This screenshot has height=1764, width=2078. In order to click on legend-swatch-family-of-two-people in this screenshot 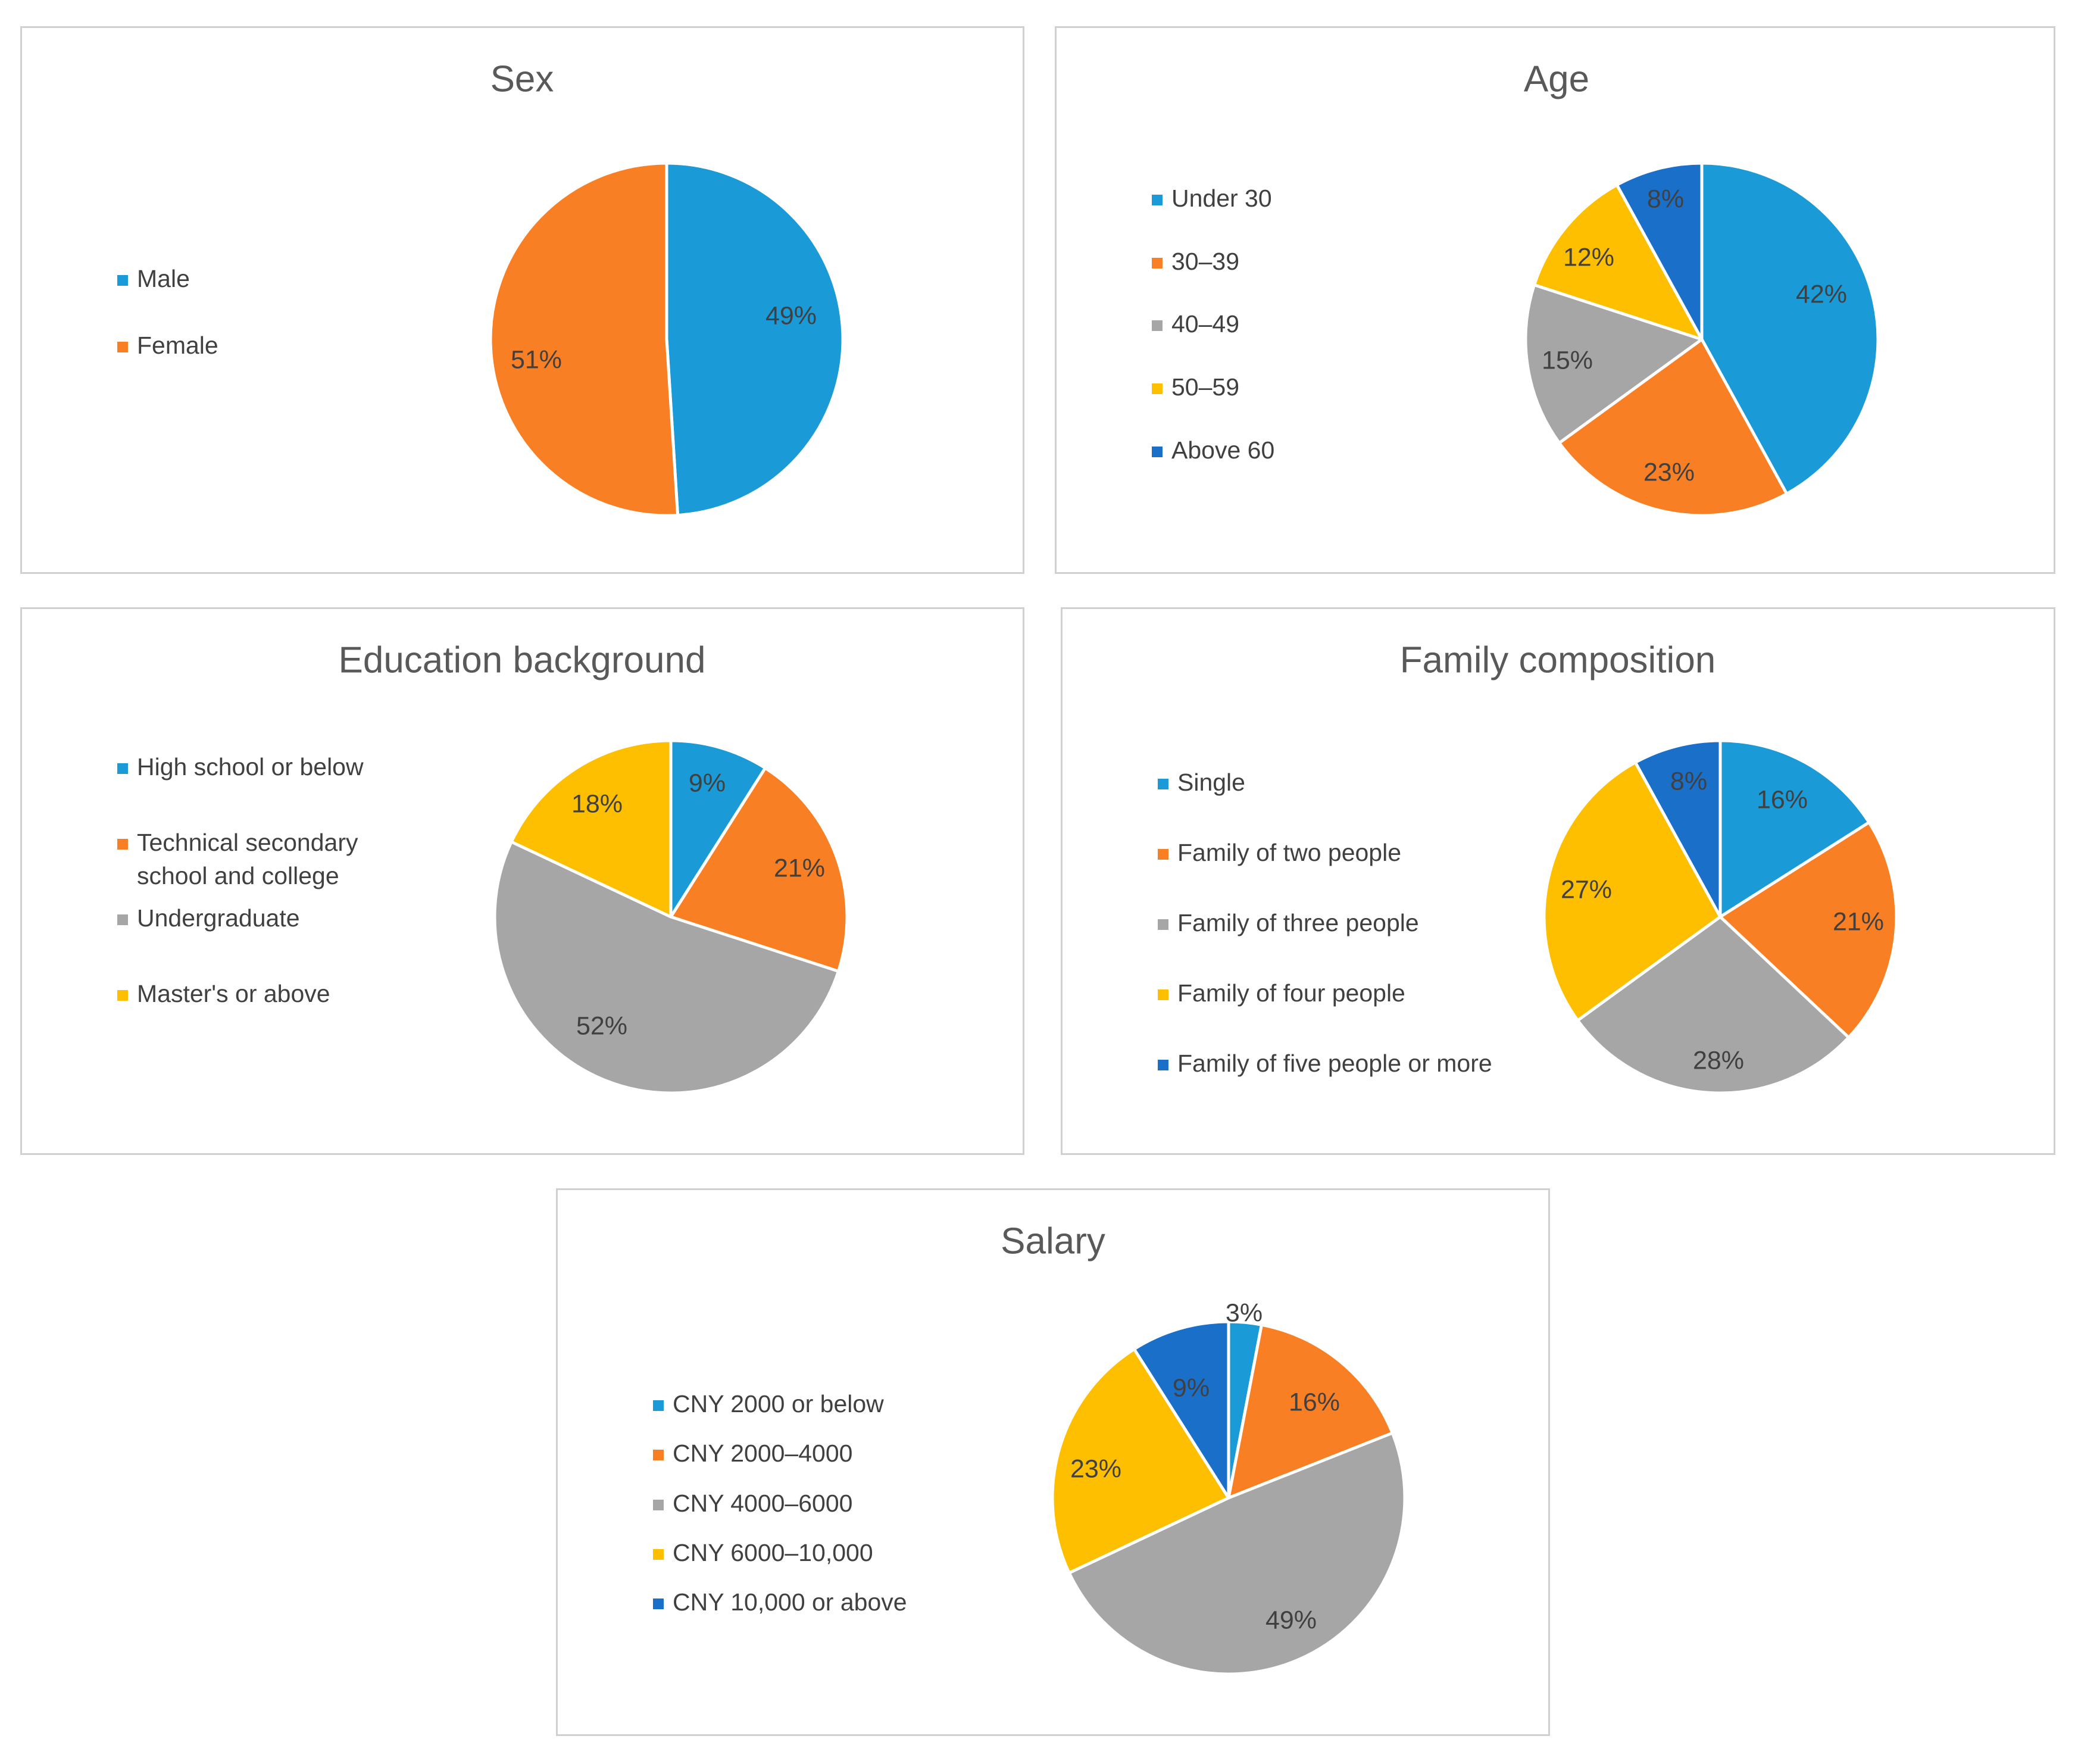, I will do `click(1163, 854)`.